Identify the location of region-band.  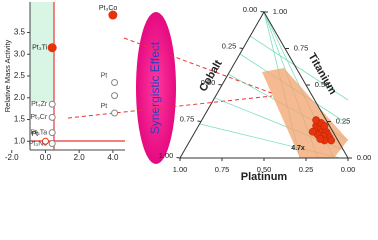
(305, 113).